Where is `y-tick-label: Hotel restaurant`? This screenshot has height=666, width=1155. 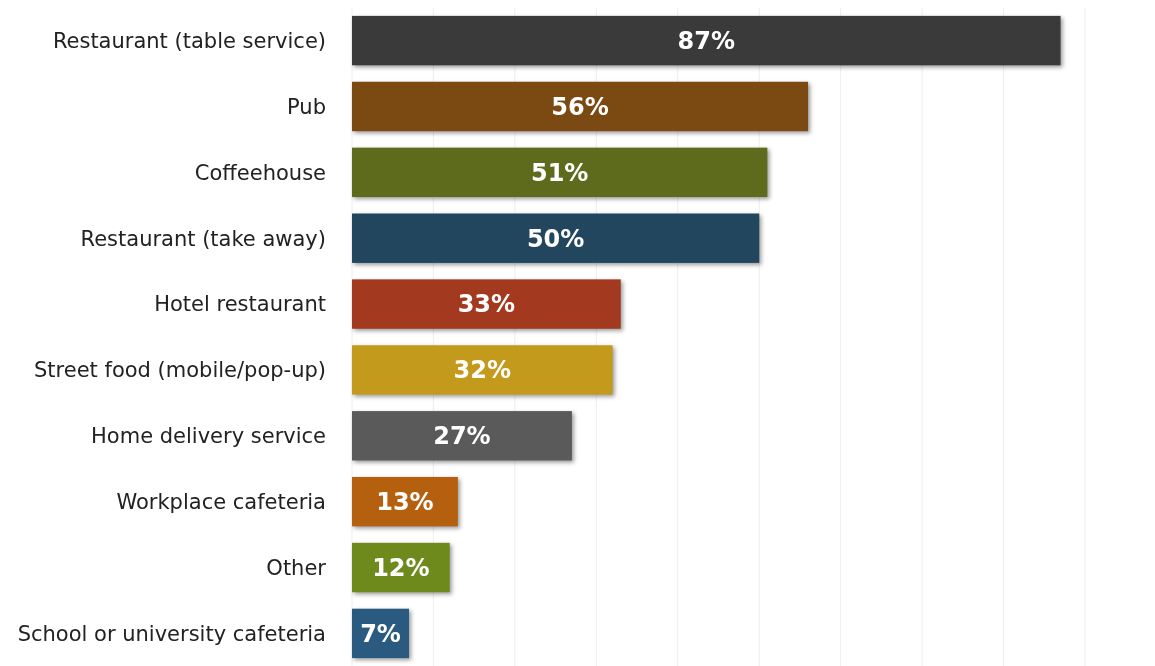 y-tick-label: Hotel restaurant is located at coordinates (240, 304).